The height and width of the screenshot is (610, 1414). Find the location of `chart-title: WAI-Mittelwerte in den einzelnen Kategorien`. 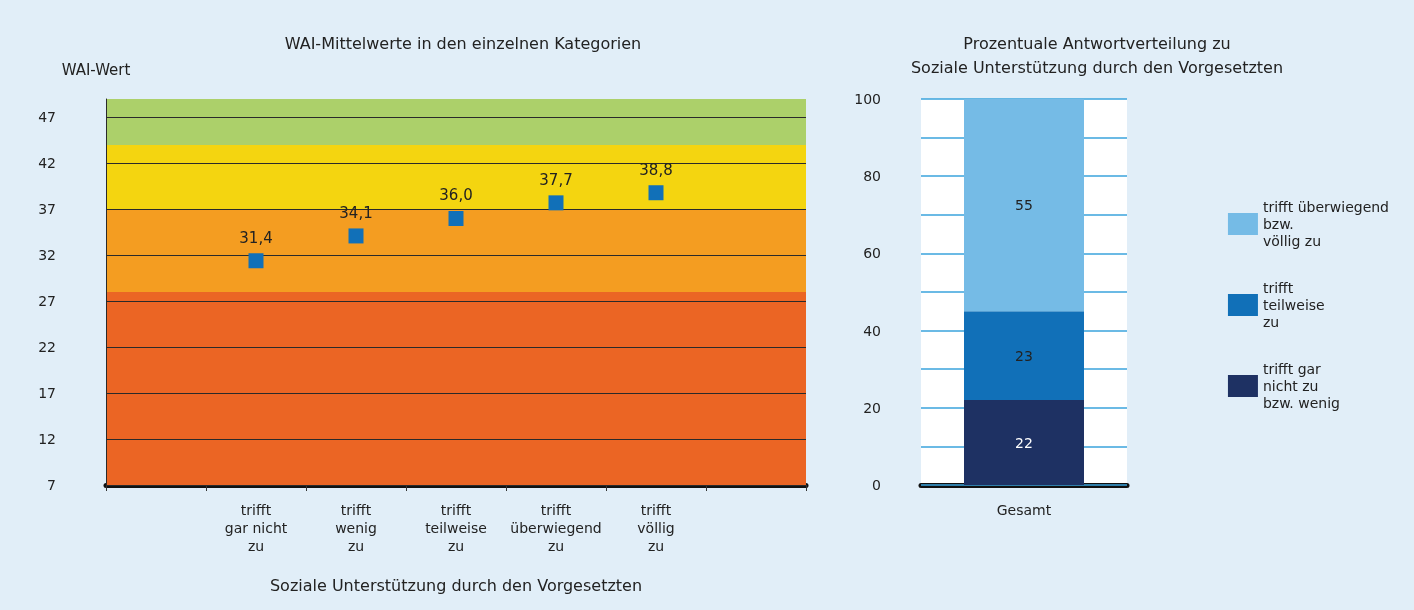

chart-title: WAI-Mittelwerte in den einzelnen Kategorien is located at coordinates (463, 43).